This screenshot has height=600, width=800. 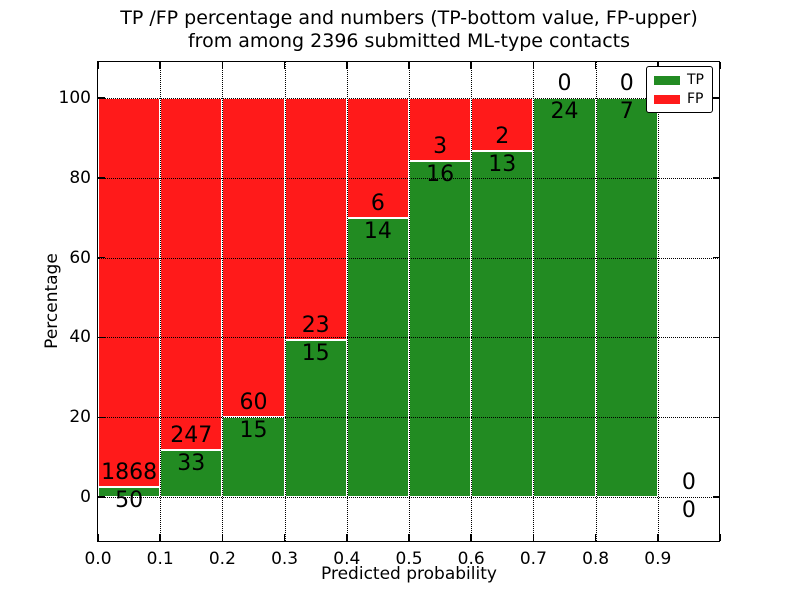 I want to click on x-tick-label-0.1: 0.1, so click(x=160, y=559).